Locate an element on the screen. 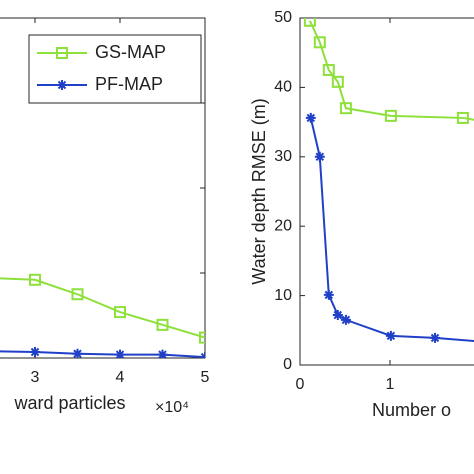 Image resolution: width=474 pixels, height=474 pixels. y-tick-label: 50 is located at coordinates (283, 17).